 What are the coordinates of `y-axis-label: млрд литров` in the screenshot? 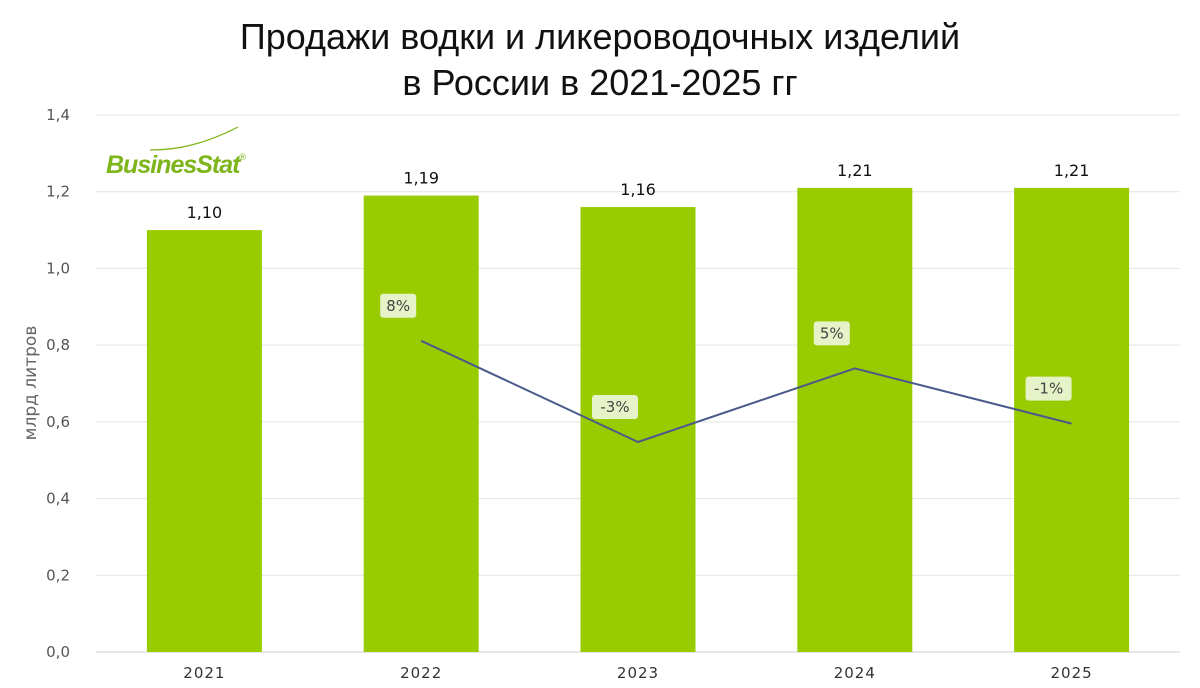 It's located at (31, 383).